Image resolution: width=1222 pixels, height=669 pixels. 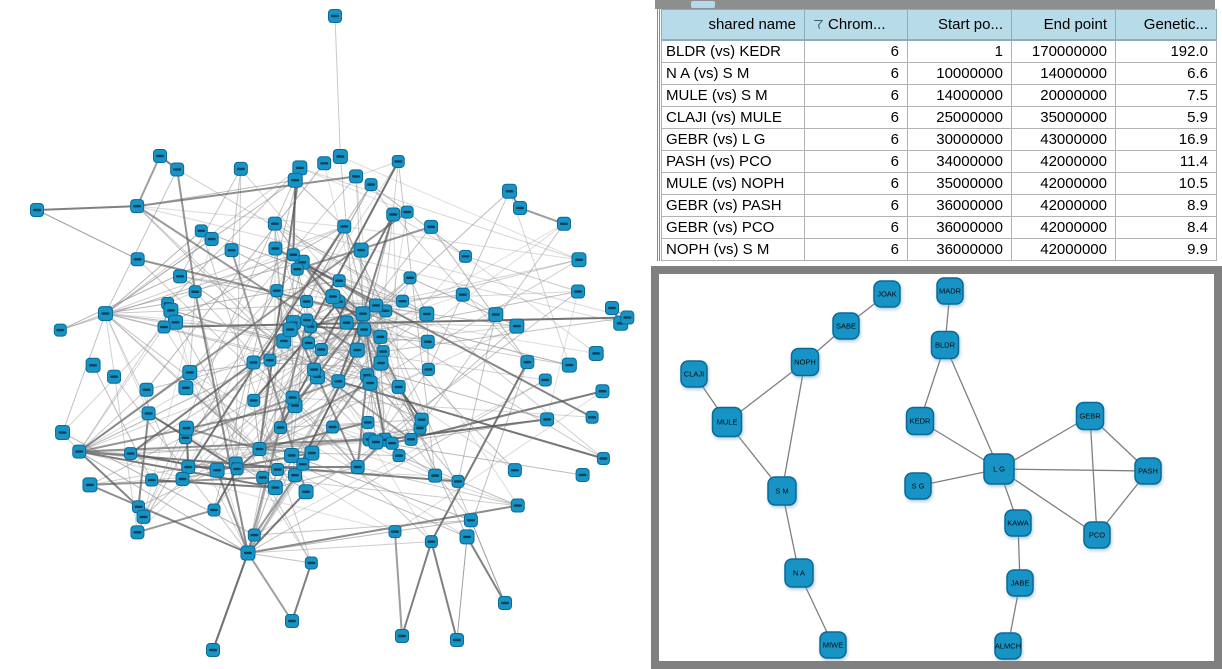 I want to click on table-cell: 36000000, so click(x=959, y=205).